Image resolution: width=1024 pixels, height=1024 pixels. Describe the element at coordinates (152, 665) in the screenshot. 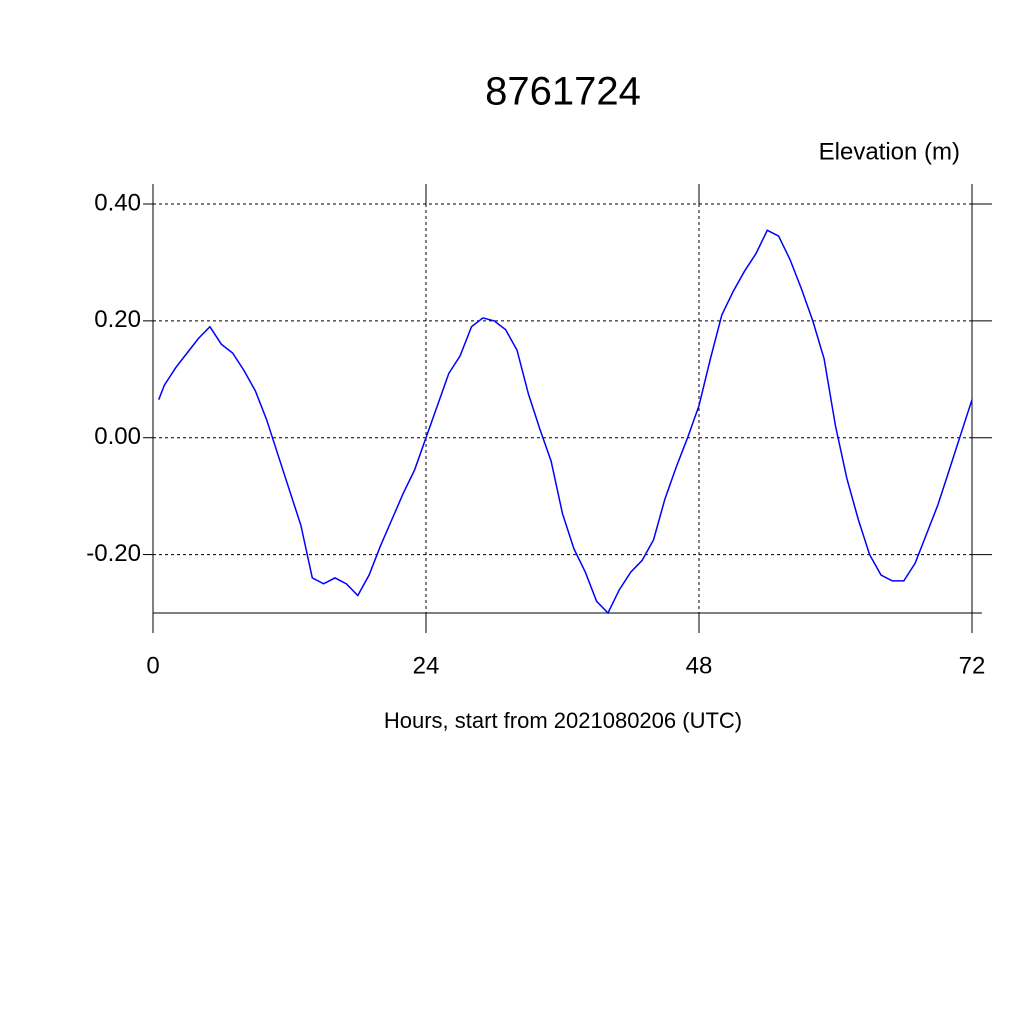

I see `x-tick-label: 0` at that location.